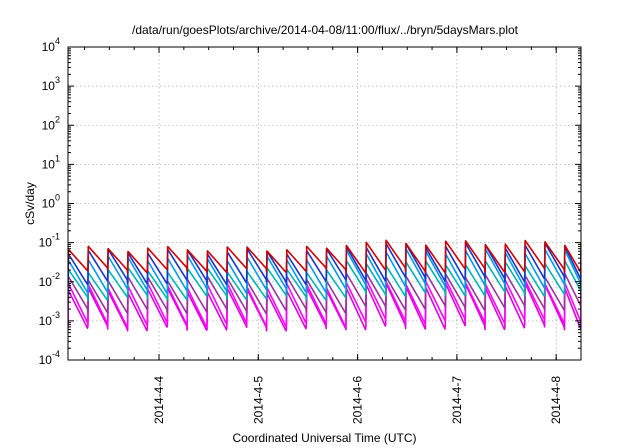  What do you see at coordinates (49, 319) in the screenshot?
I see `y-tick-label: 10⁻³` at bounding box center [49, 319].